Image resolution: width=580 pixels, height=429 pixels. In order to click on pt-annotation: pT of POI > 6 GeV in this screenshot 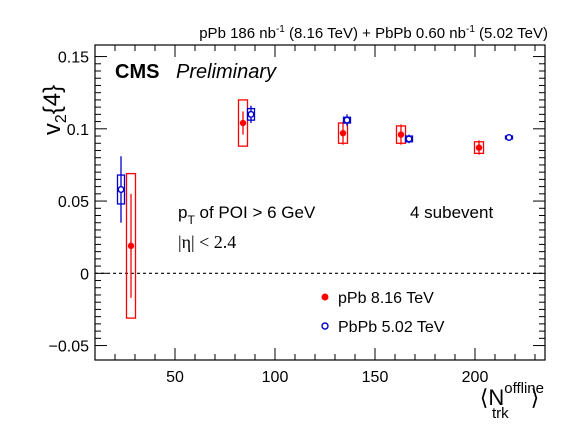, I will do `click(247, 215)`.